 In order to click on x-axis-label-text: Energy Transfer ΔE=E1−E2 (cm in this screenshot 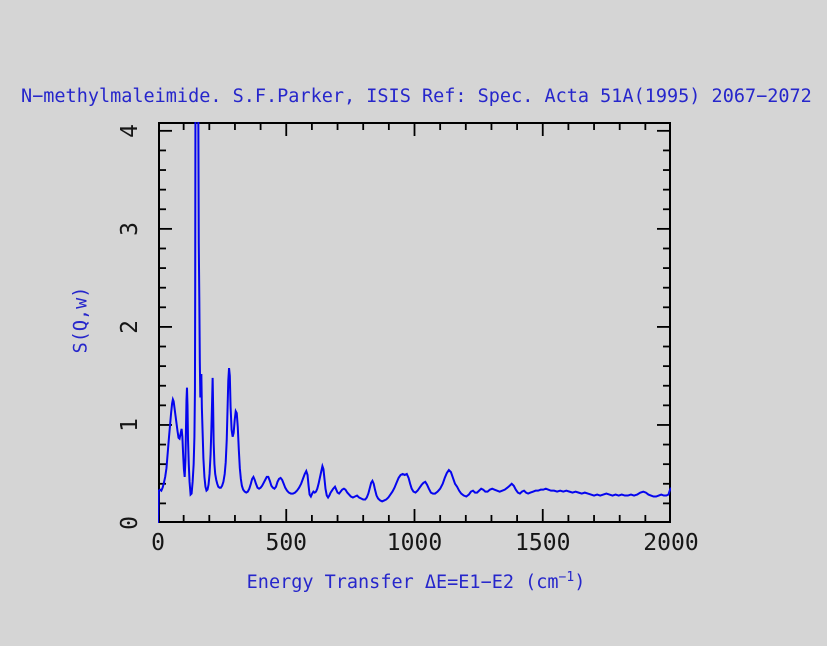, I will do `click(402, 582)`.